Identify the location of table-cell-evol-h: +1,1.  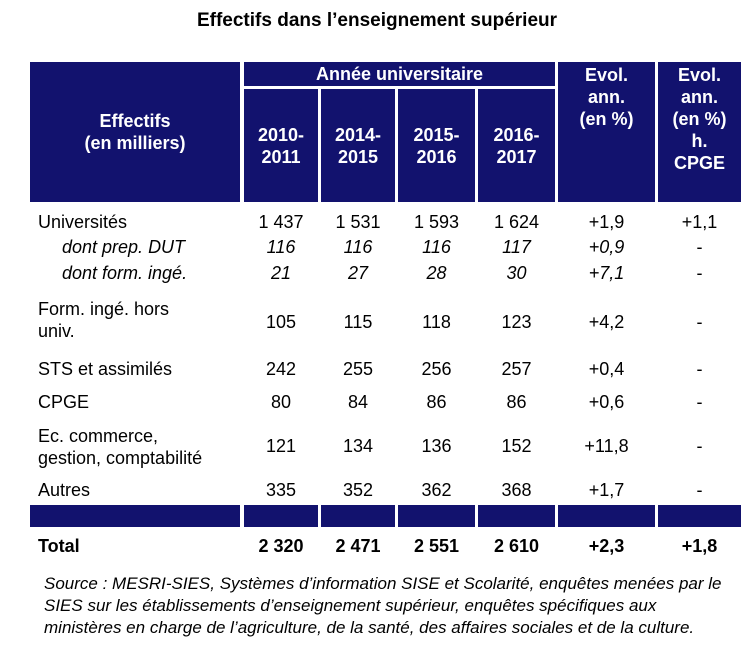
(699, 222).